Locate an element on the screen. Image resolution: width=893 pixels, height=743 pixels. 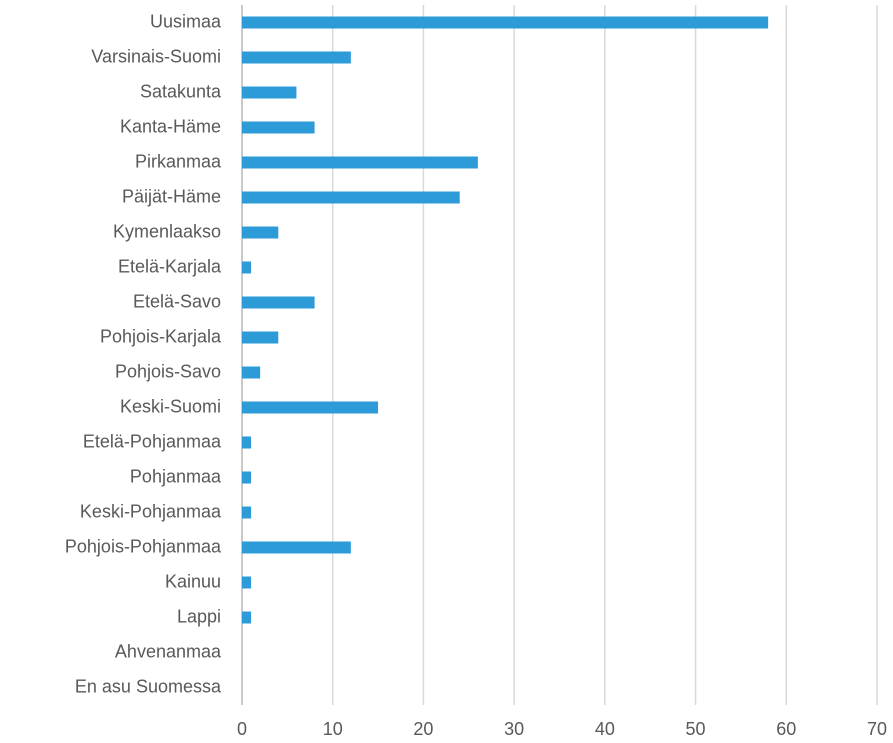
y-tick-label: Pohjois-Pohjanmaa is located at coordinates (143, 546).